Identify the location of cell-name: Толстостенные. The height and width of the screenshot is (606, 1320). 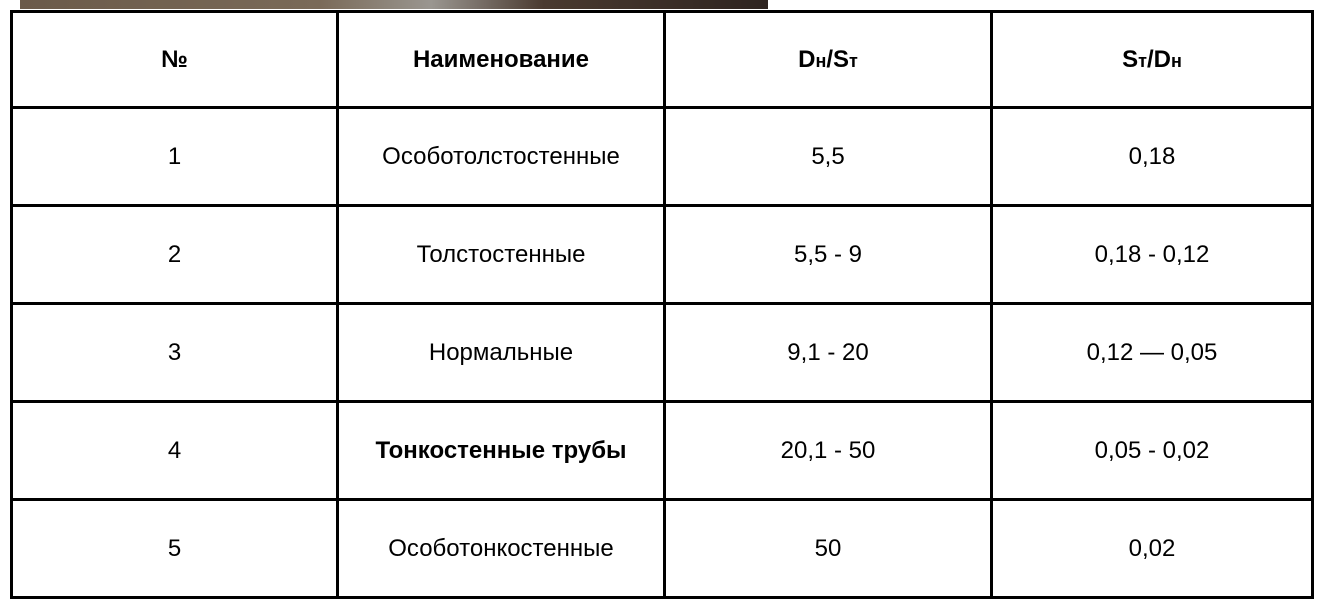
(501, 254).